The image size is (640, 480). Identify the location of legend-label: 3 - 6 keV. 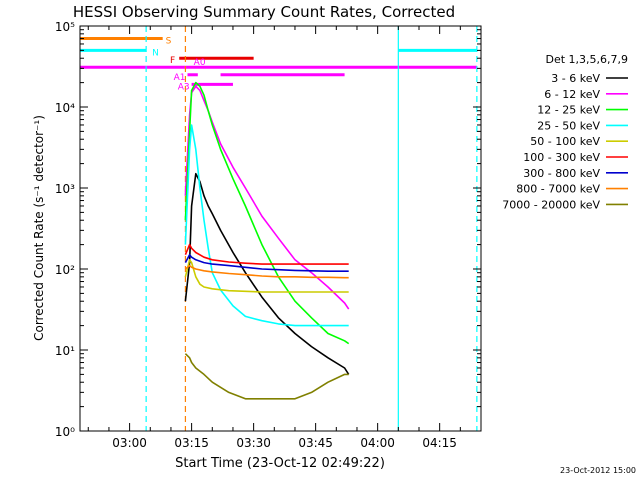
(575, 78).